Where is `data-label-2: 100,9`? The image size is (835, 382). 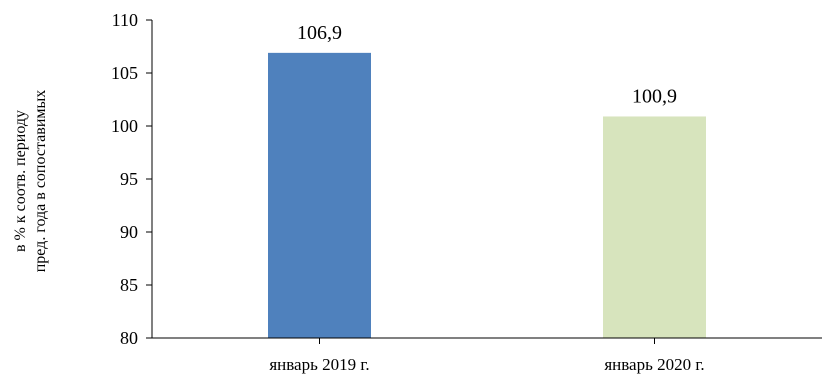
data-label-2: 100,9 is located at coordinates (654, 96).